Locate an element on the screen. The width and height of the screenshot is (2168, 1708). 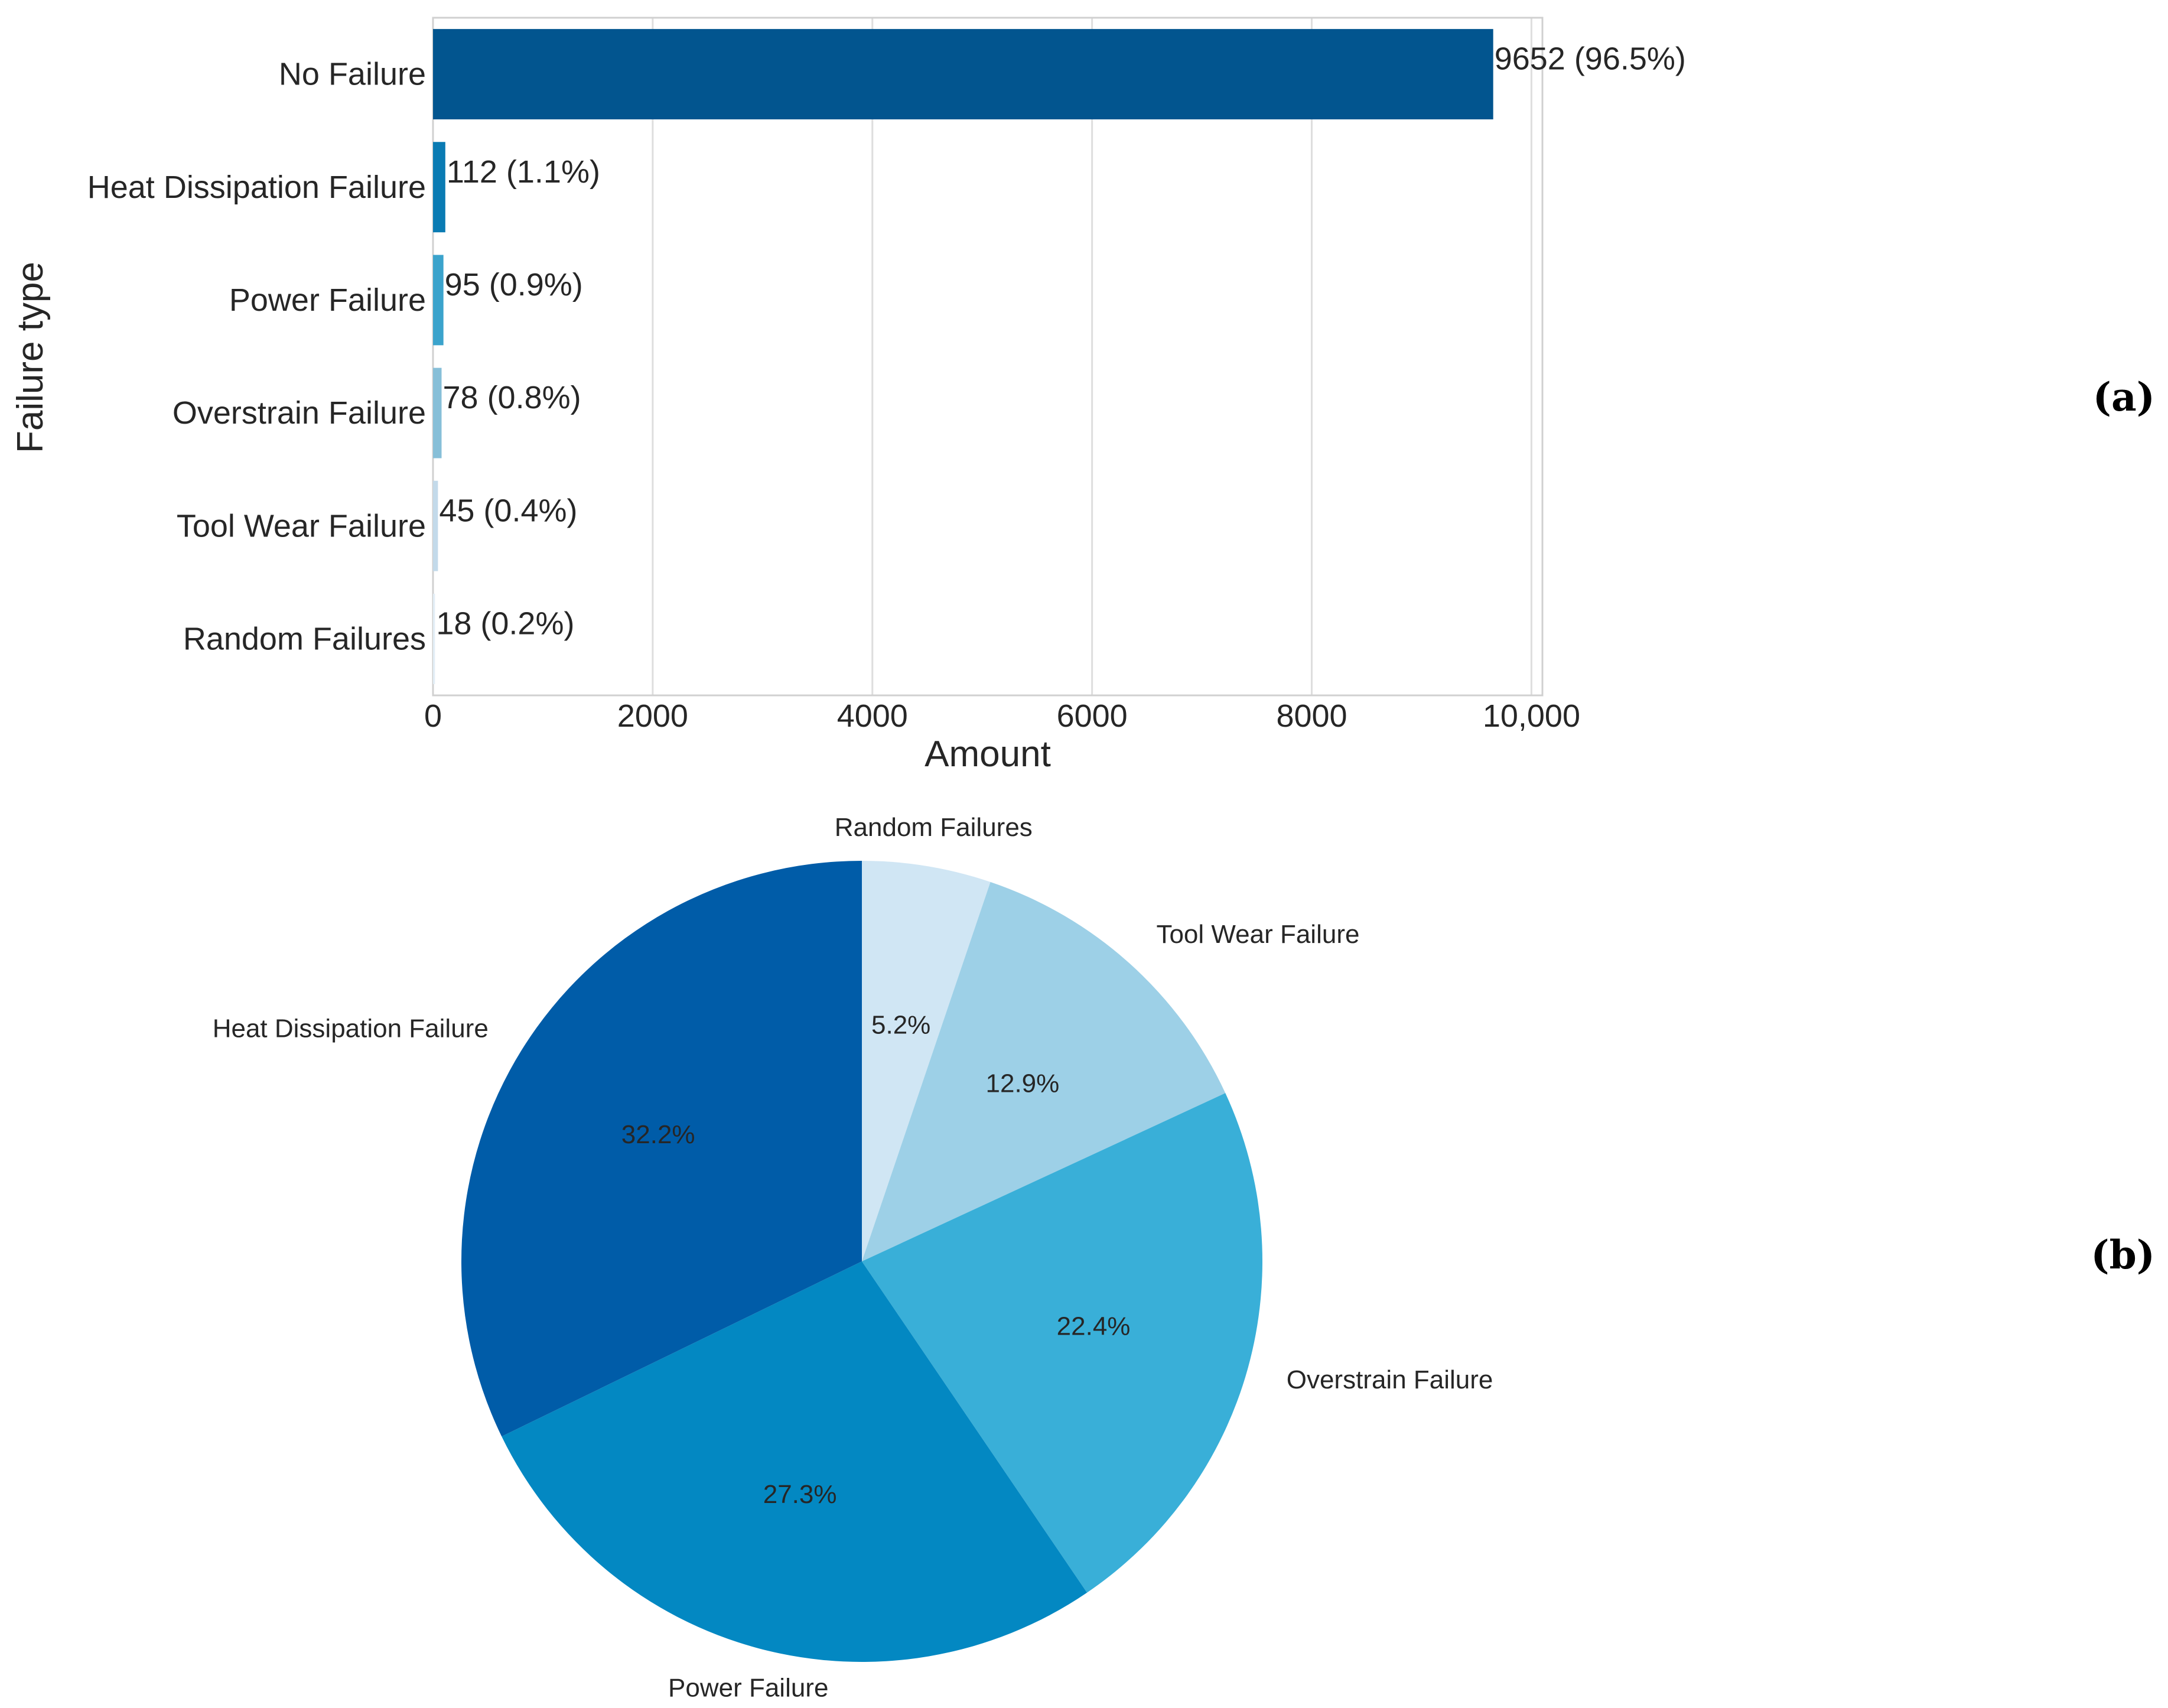
bar-x-tick-label: 4000 is located at coordinates (872, 716).